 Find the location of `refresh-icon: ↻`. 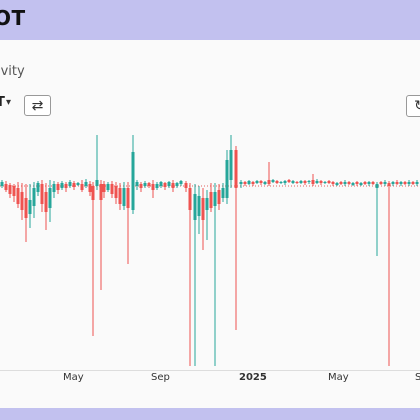

refresh-icon: ↻ is located at coordinates (417, 106).